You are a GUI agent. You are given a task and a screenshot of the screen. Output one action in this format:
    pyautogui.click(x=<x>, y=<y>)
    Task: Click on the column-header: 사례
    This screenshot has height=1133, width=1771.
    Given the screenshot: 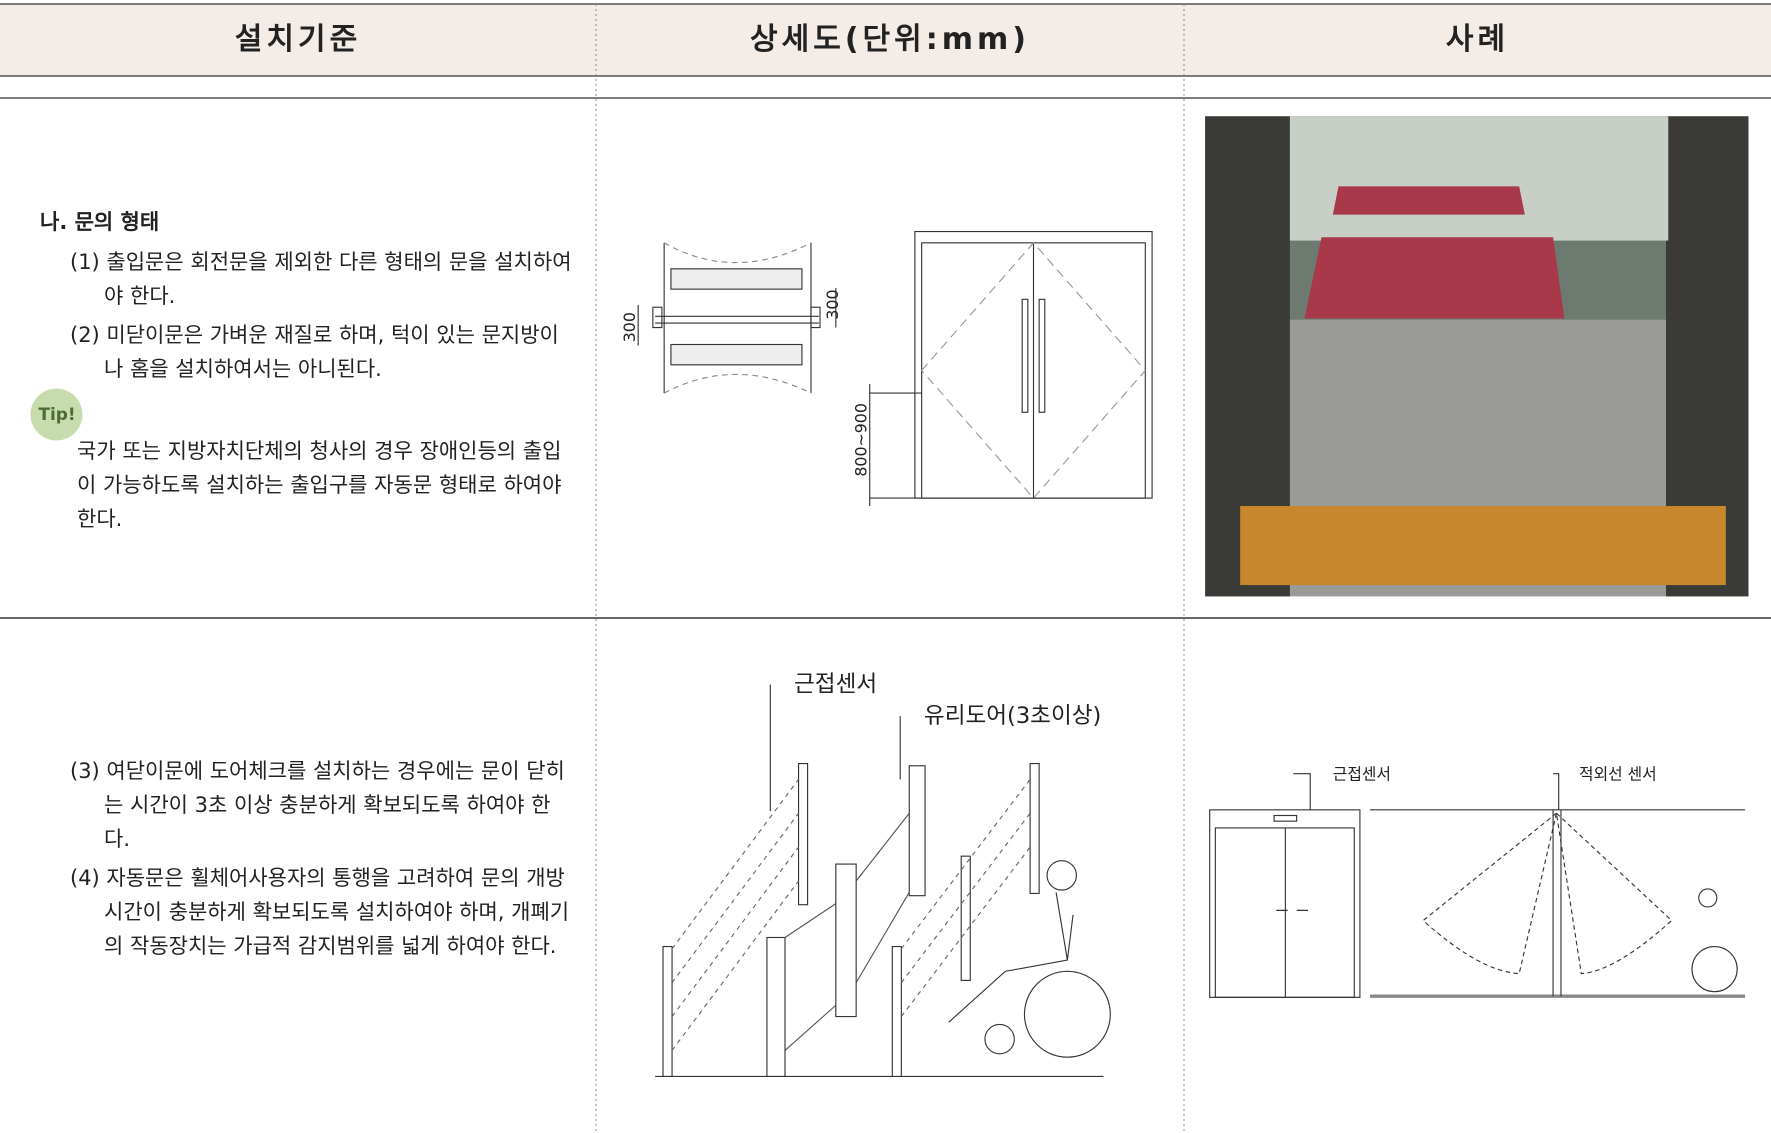 What is the action you would take?
    pyautogui.click(x=1477, y=39)
    